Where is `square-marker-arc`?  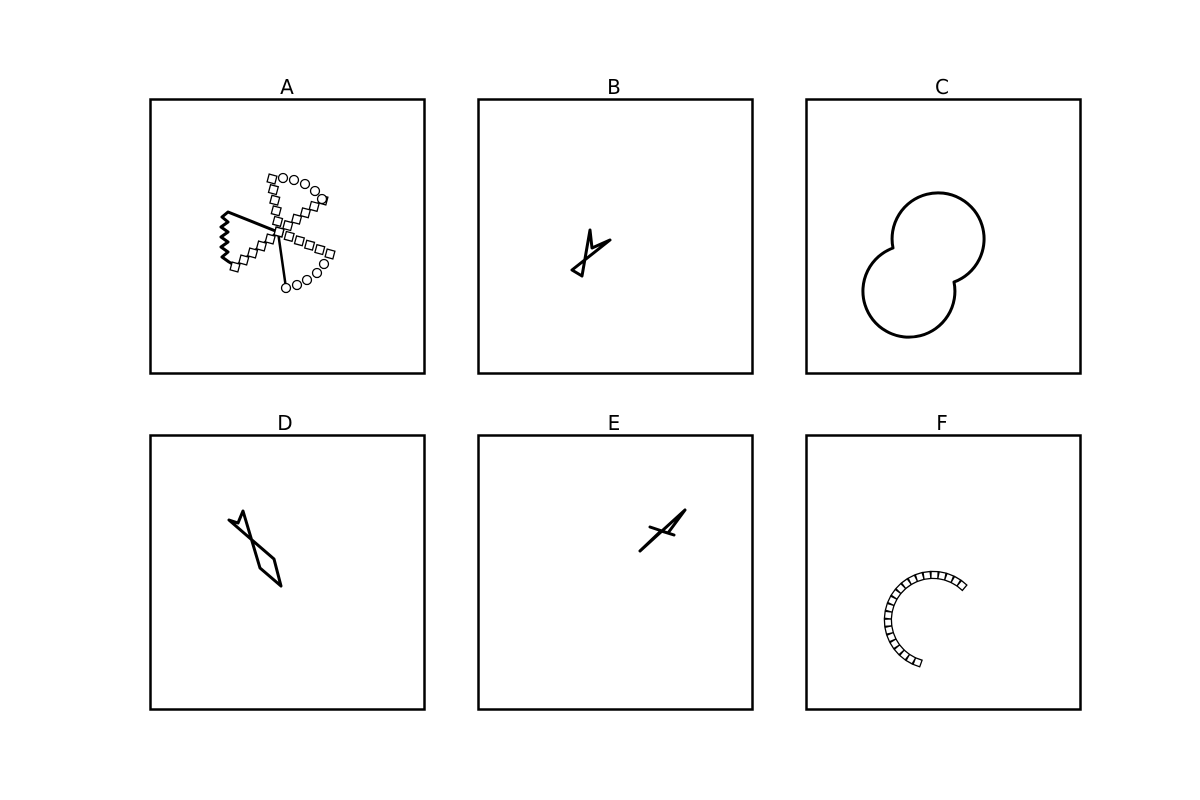 square-marker-arc is located at coordinates (925, 618).